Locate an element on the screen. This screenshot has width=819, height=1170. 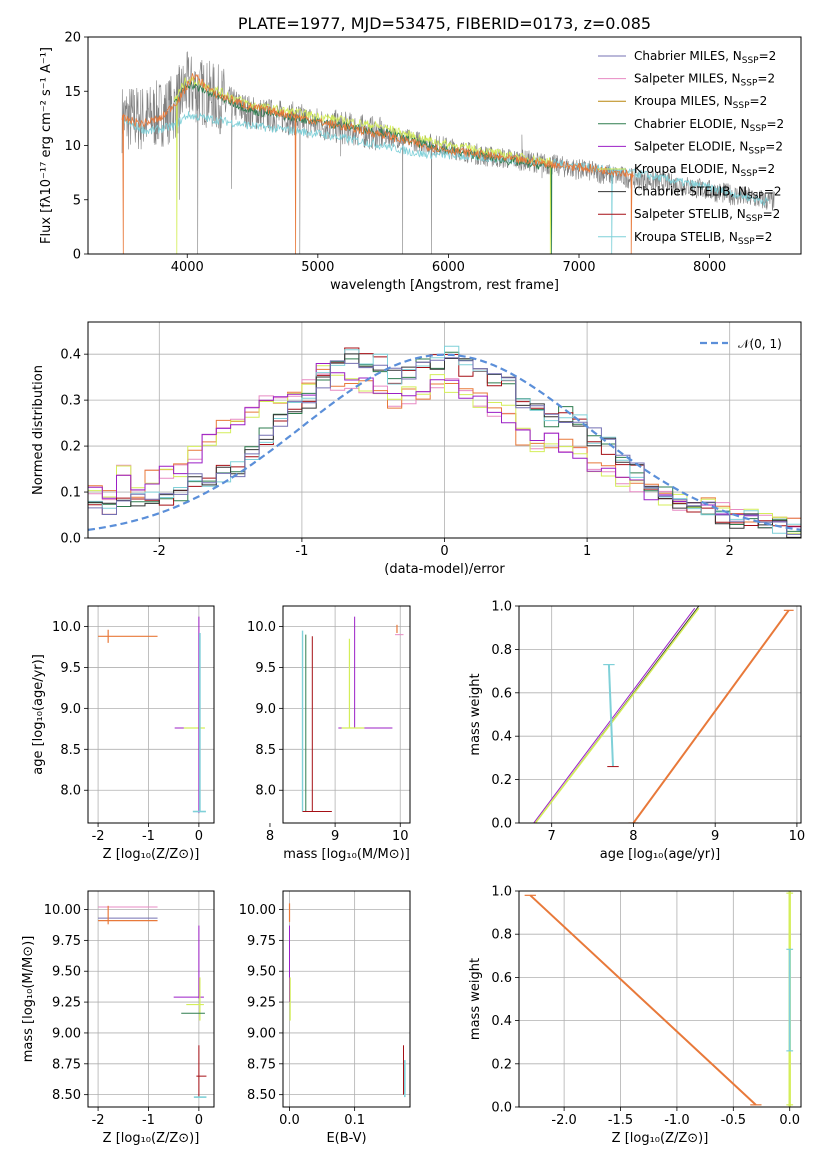
y-tick-label: 9.5 is located at coordinates (265, 668).